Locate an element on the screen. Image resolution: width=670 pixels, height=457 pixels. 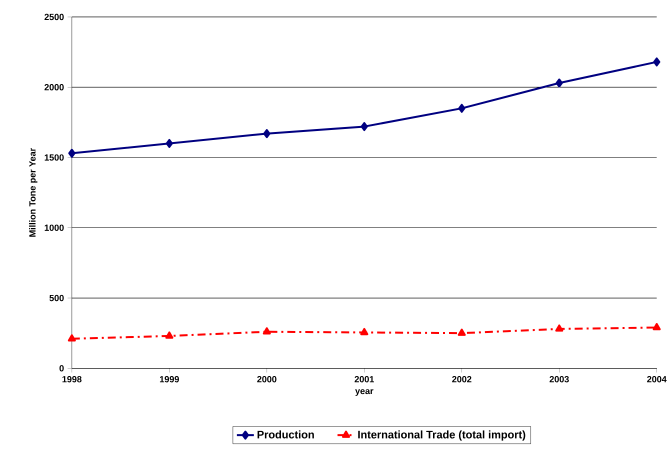
y-tick-label: 2000 is located at coordinates (54, 87).